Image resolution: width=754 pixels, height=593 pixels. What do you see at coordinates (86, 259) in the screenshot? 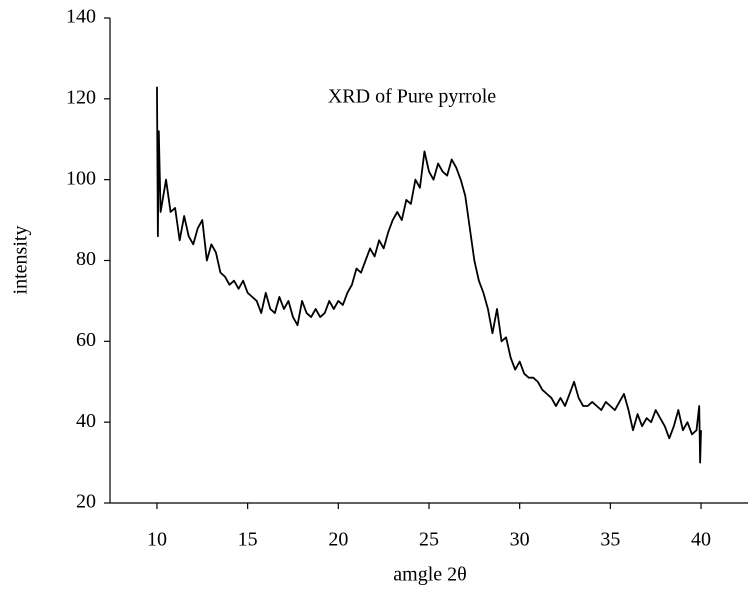
I see `y-tick-label: 80` at bounding box center [86, 259].